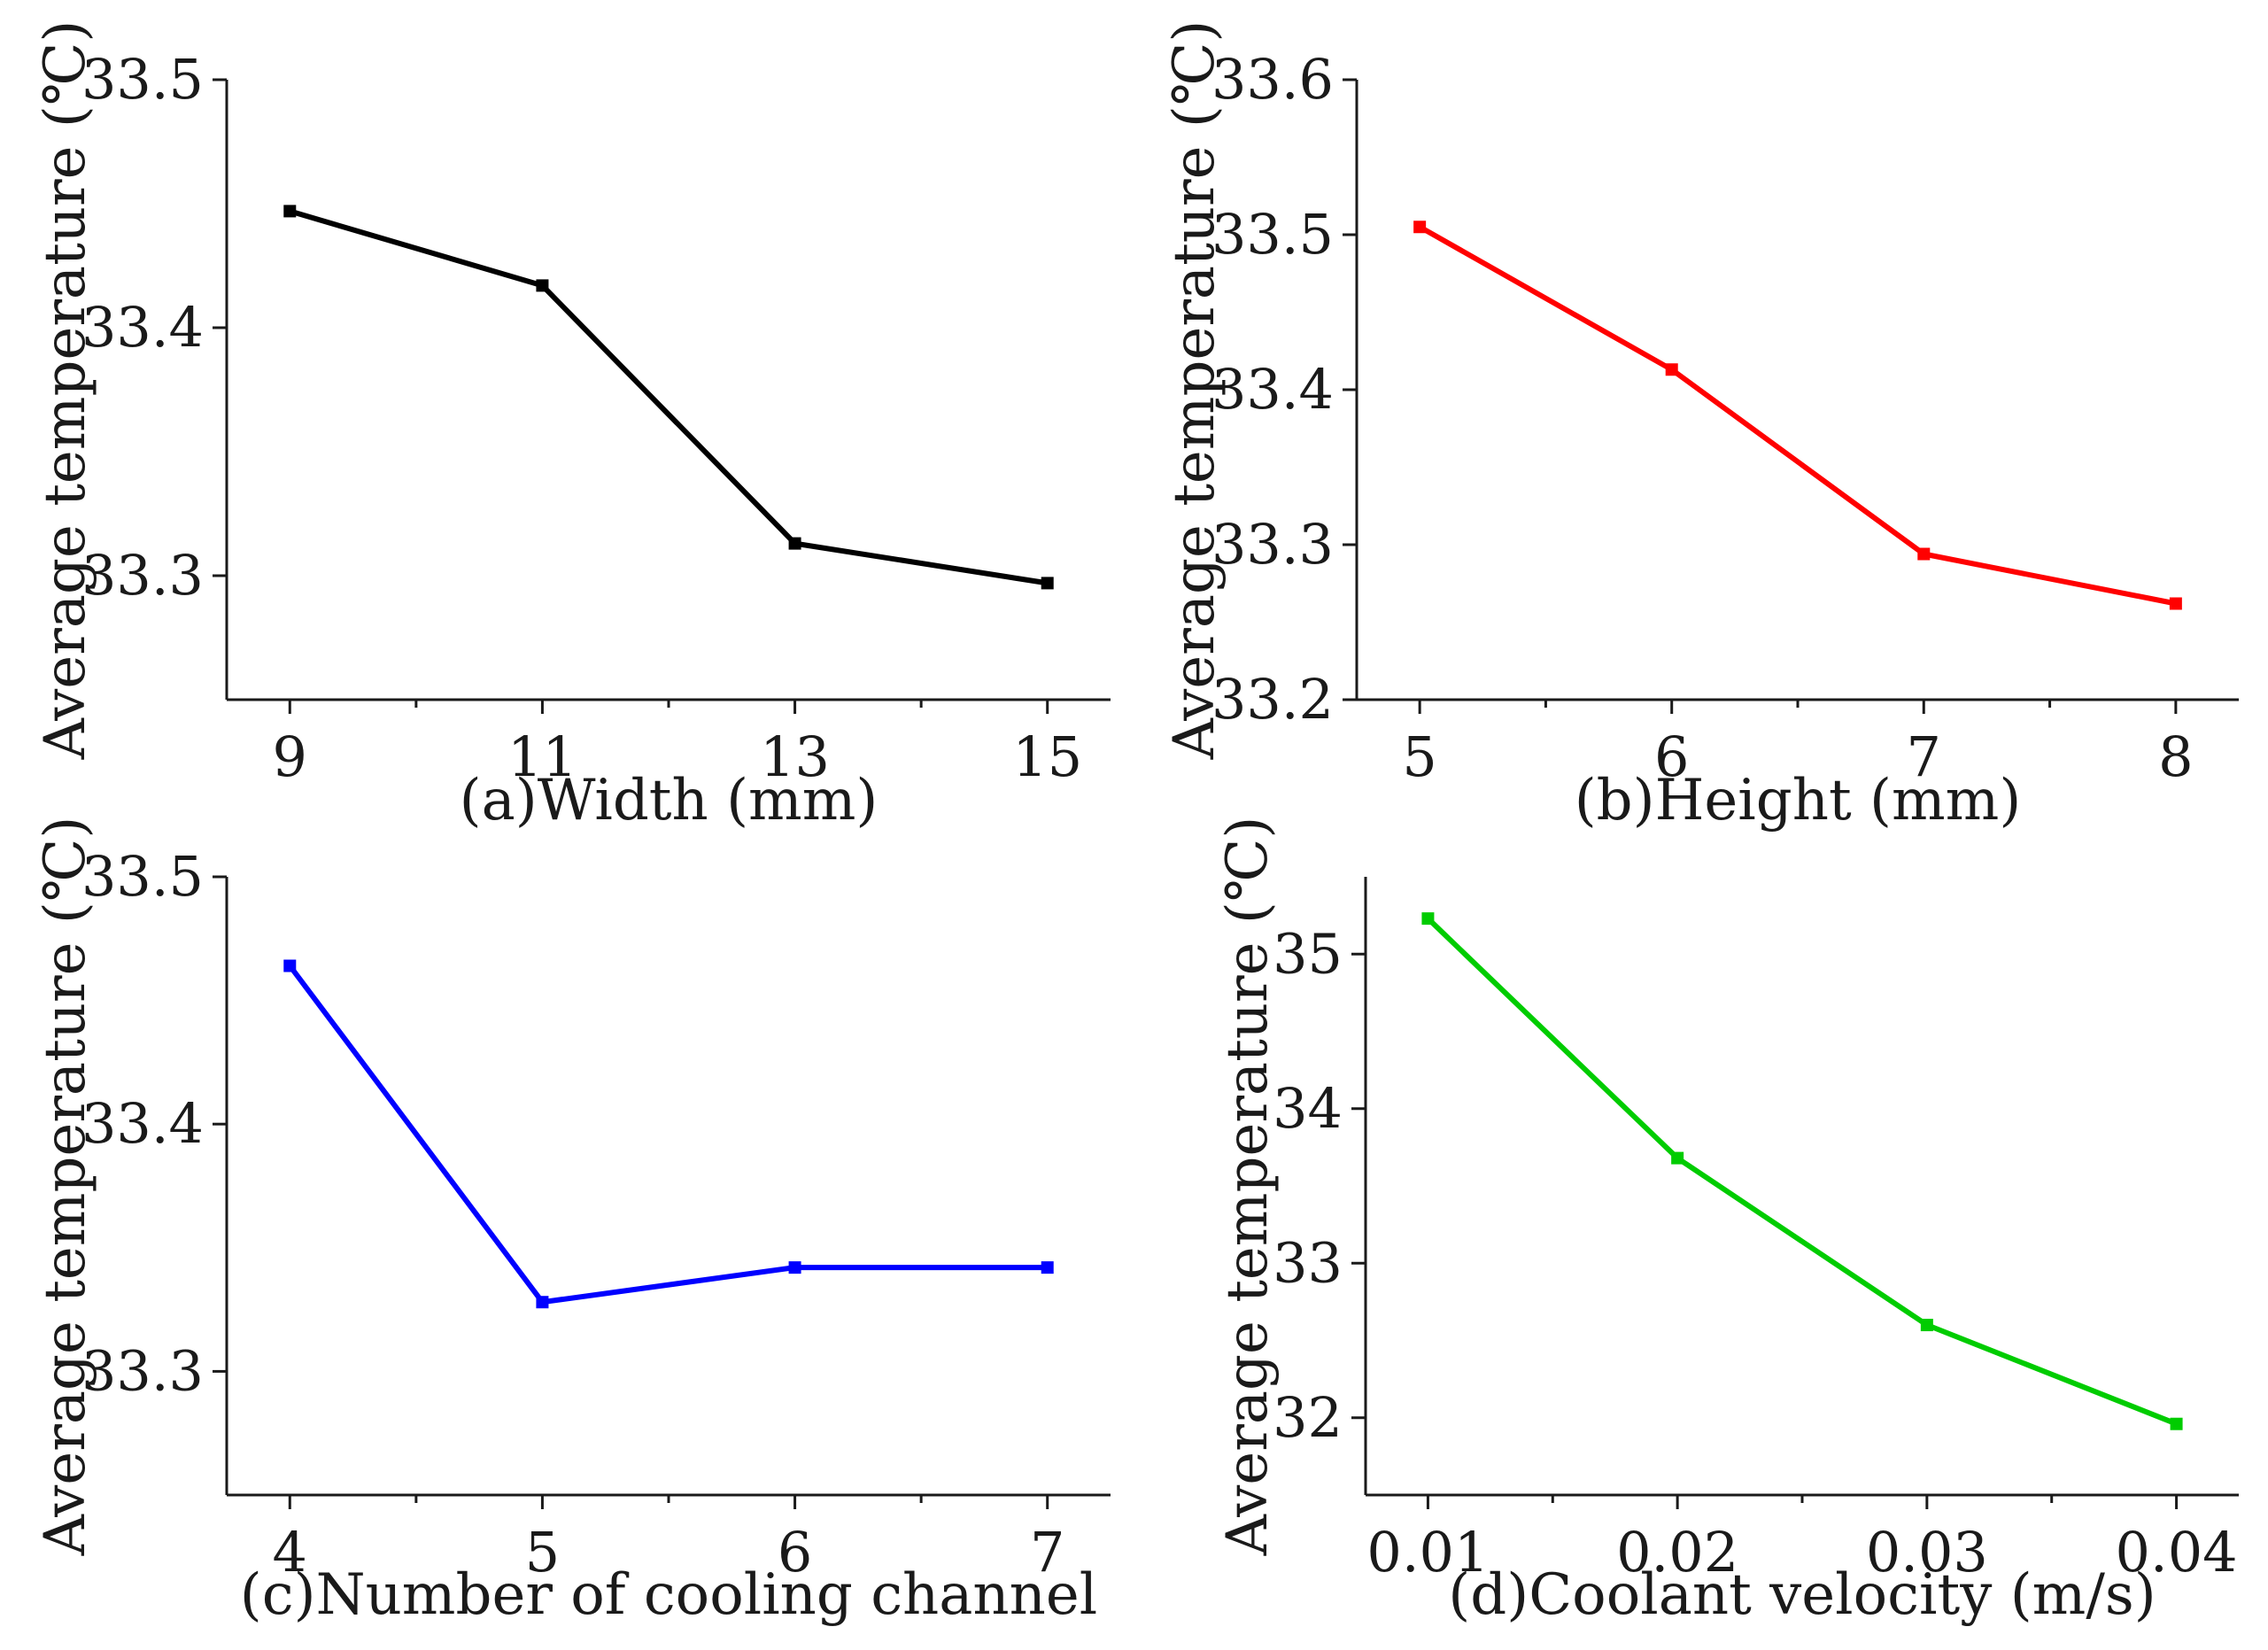  What do you see at coordinates (290, 757) in the screenshot?
I see `x-tick-label: 9` at bounding box center [290, 757].